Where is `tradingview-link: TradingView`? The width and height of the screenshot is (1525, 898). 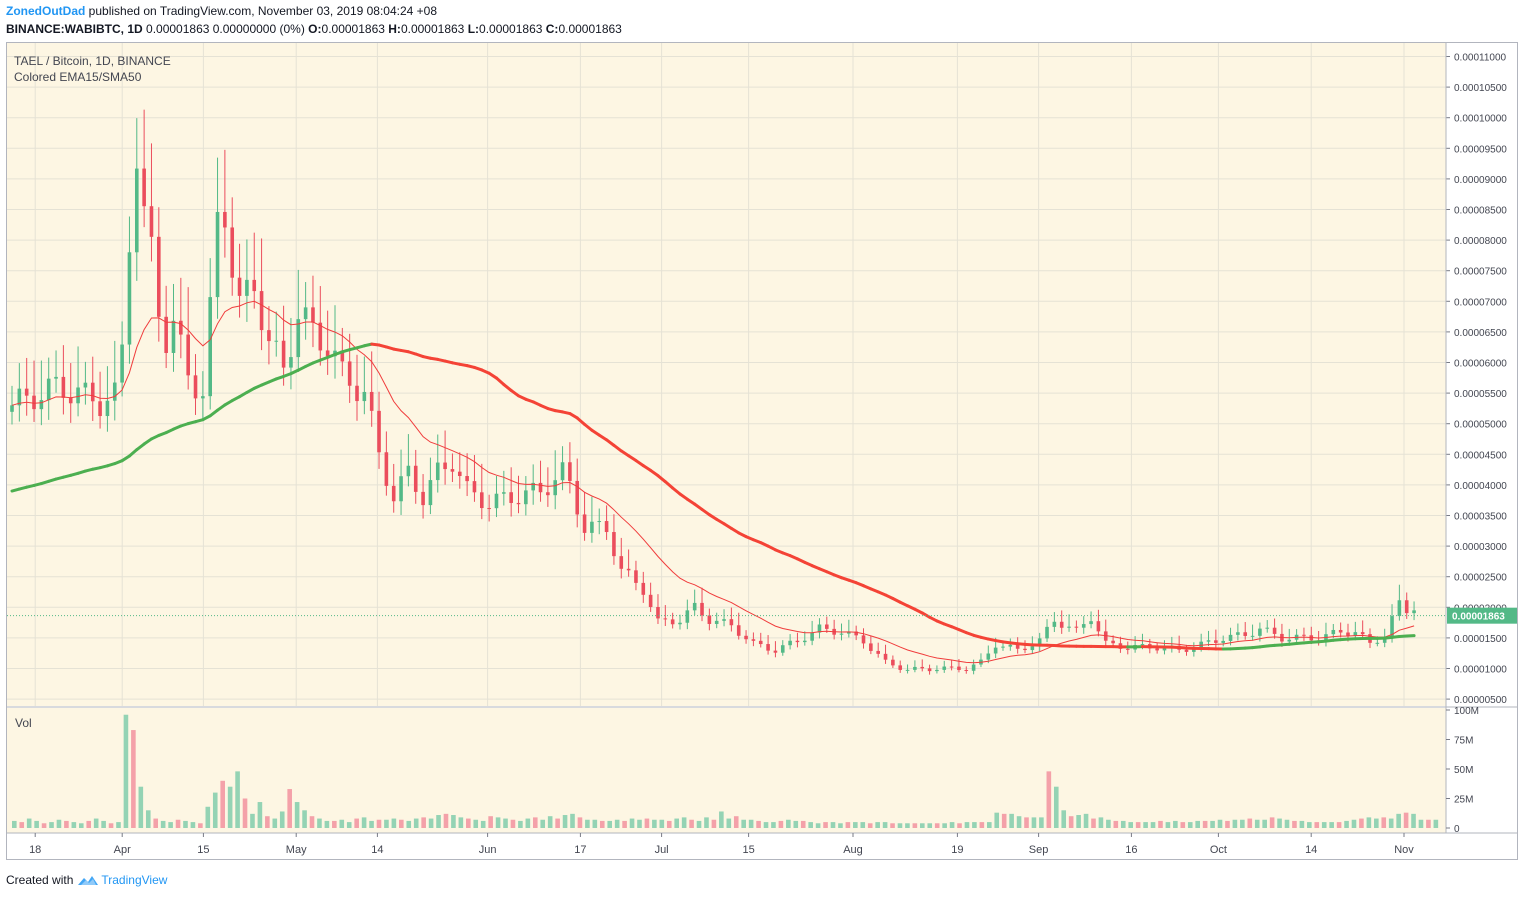 tradingview-link: TradingView is located at coordinates (134, 880).